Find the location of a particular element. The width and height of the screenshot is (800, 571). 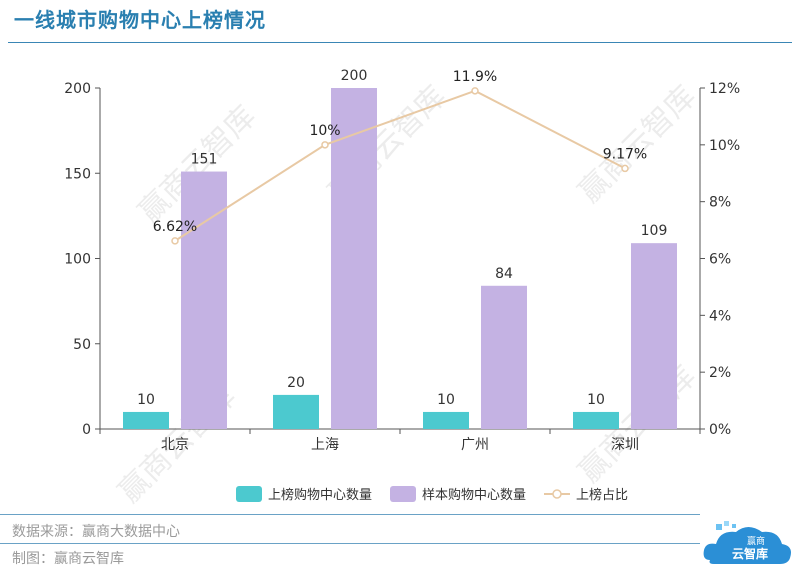

x-tick-label: 深圳 is located at coordinates (625, 445).